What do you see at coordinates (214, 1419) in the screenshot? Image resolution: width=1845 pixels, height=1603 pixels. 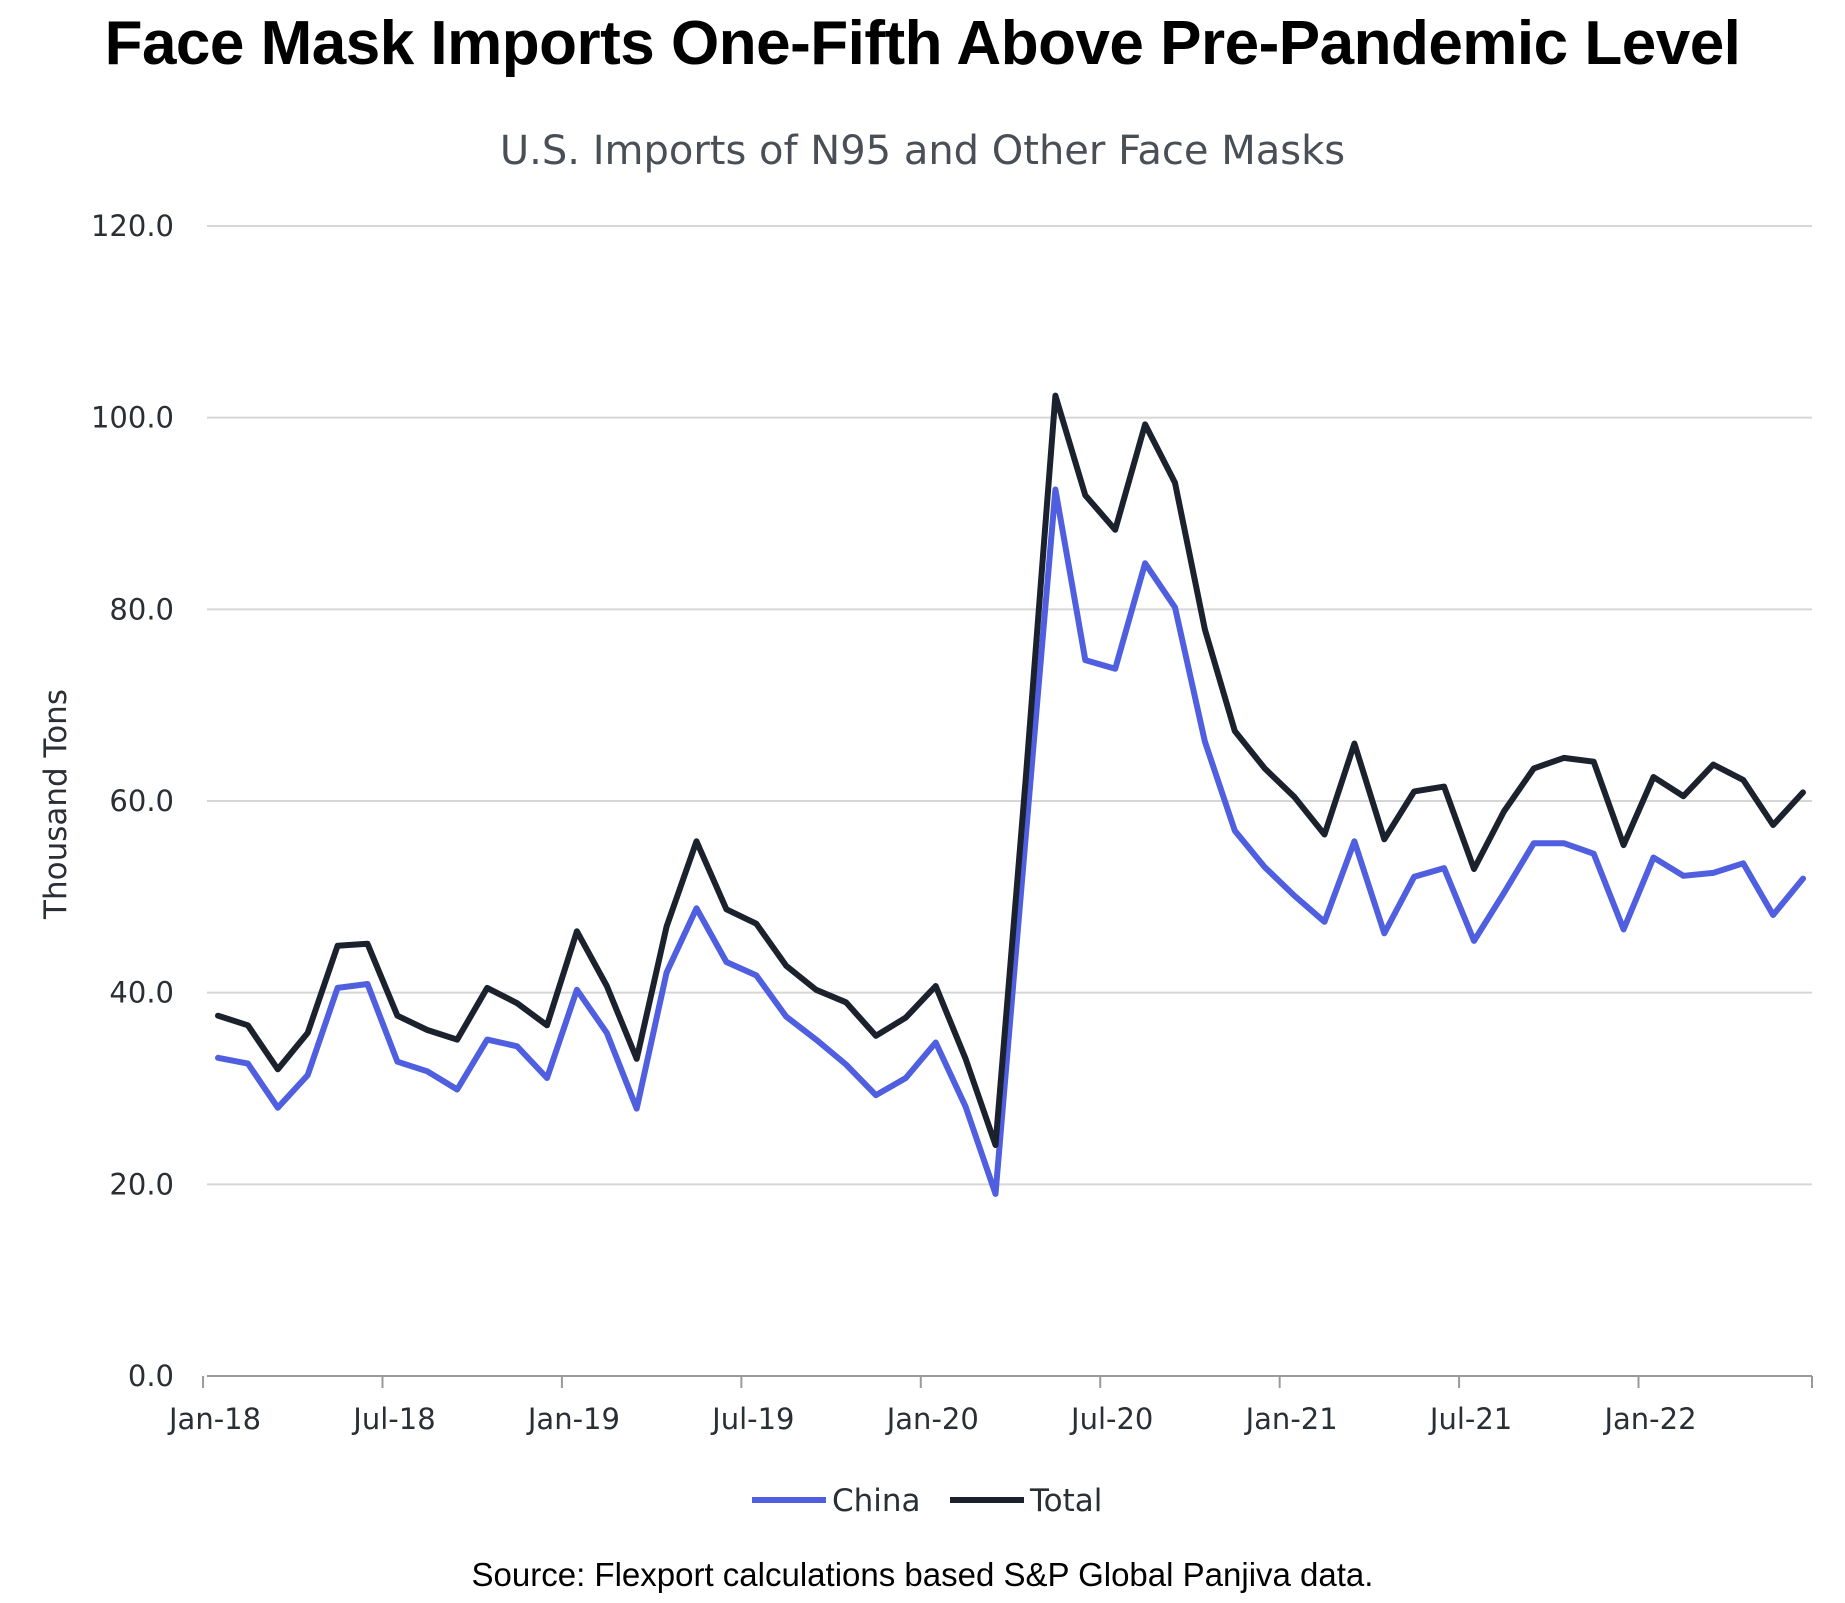 I see `x-tick-label: Jan-18` at bounding box center [214, 1419].